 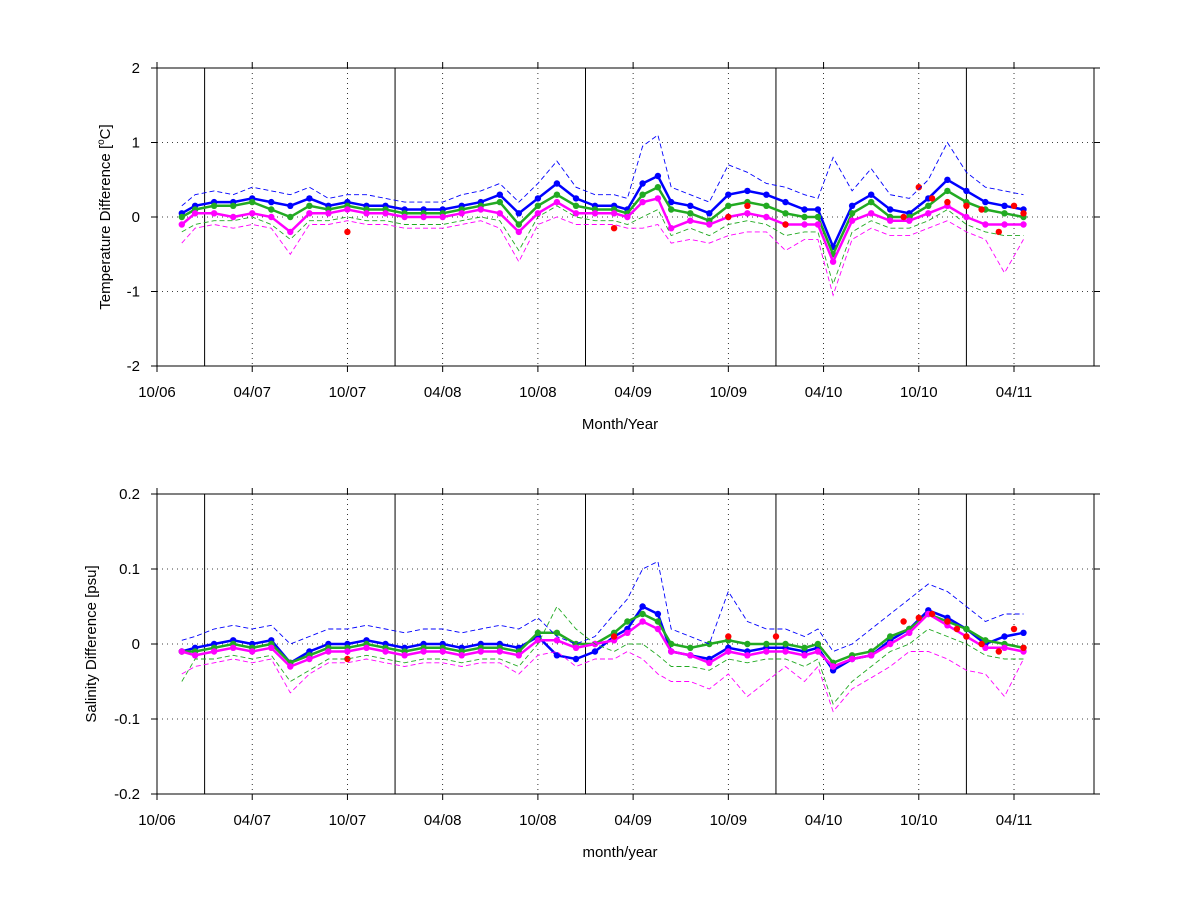 What do you see at coordinates (602, 606) in the screenshot?
I see `salinity-blue-dashed-line` at bounding box center [602, 606].